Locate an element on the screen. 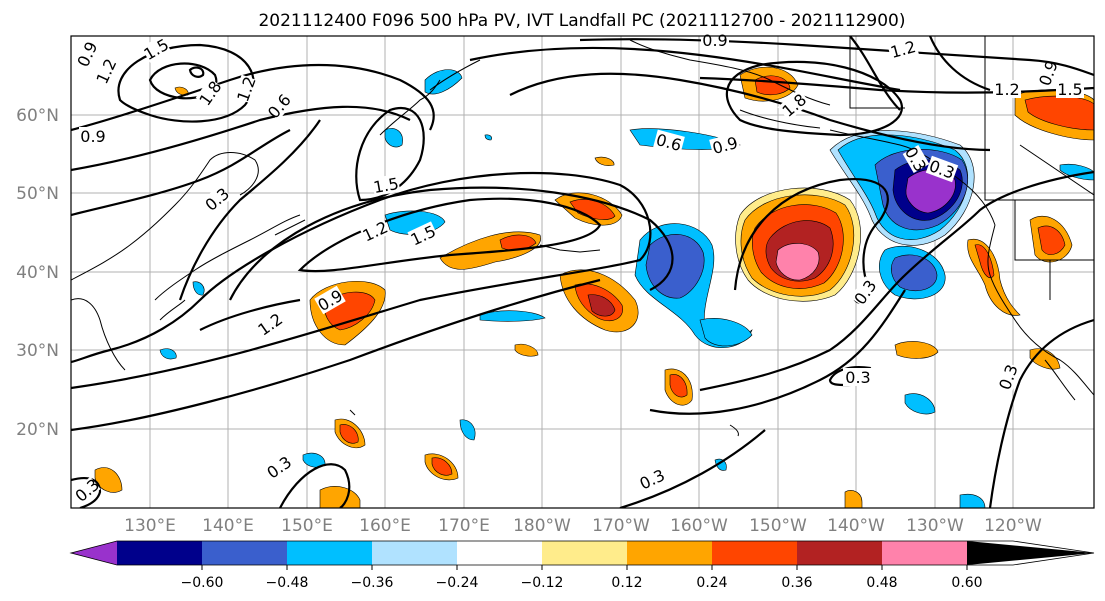 The width and height of the screenshot is (1105, 601). lat-label: 40°N is located at coordinates (37, 273).